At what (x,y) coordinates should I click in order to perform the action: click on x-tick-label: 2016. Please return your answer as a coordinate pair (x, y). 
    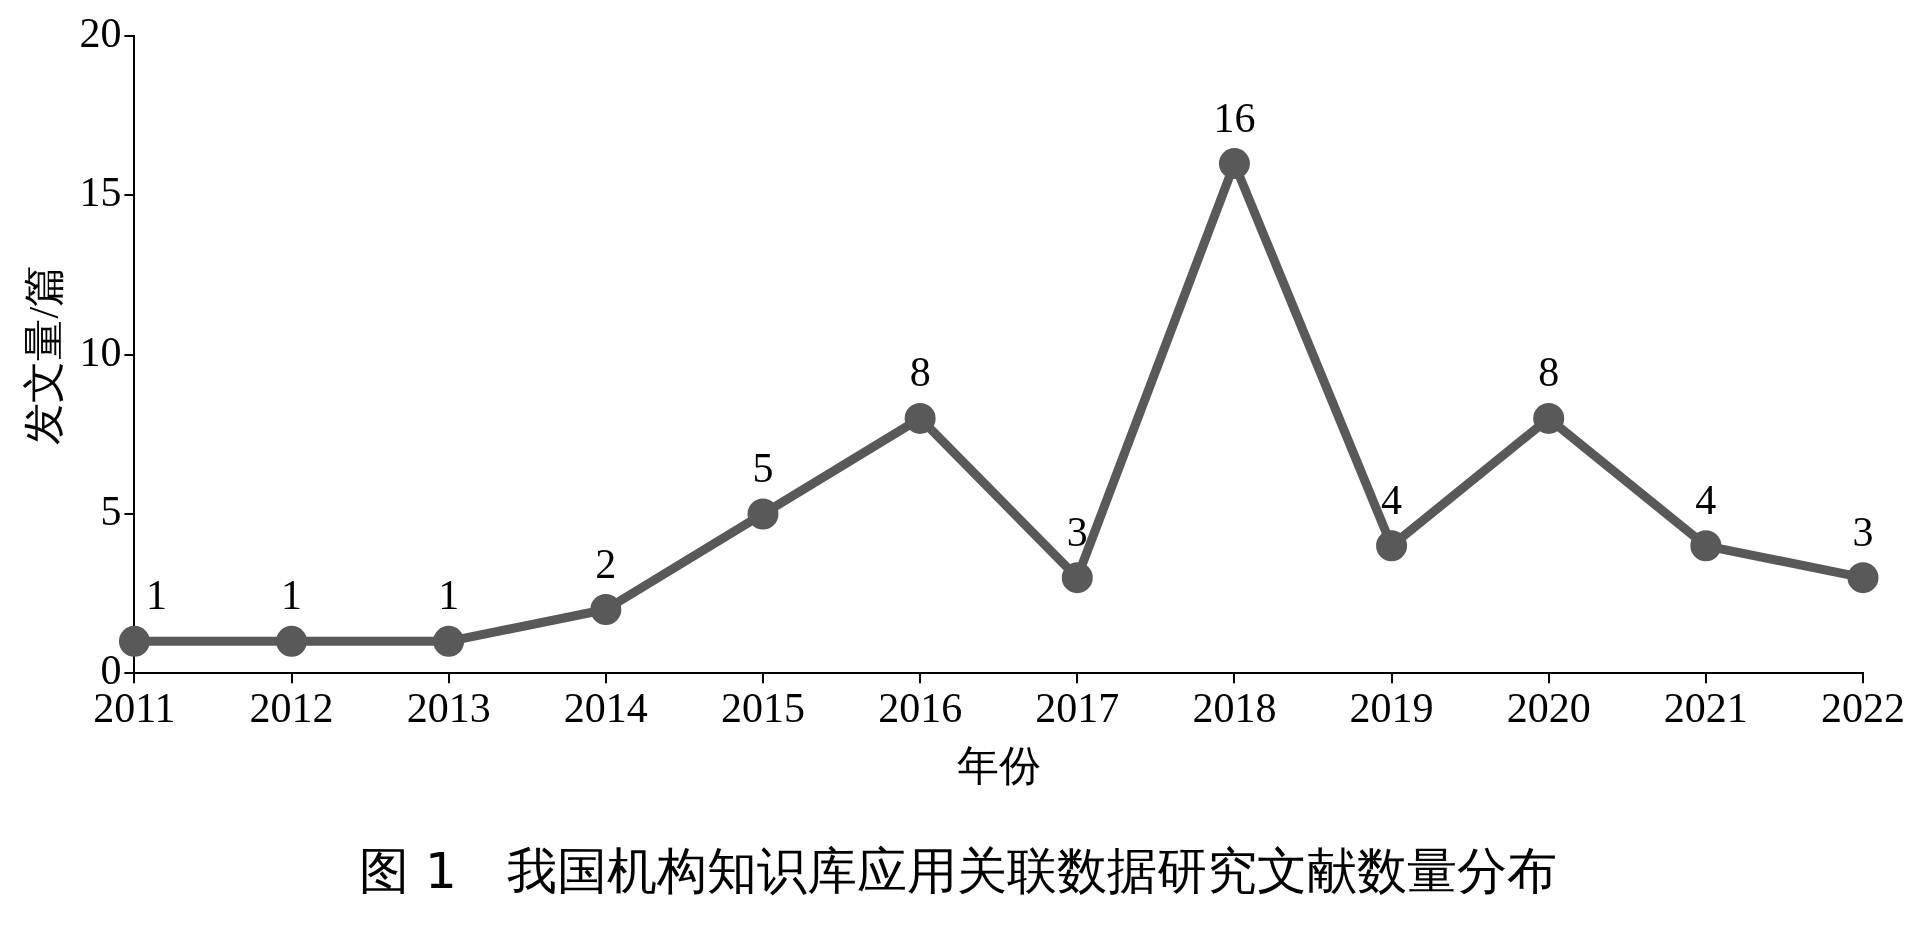
    Looking at the image, I should click on (920, 708).